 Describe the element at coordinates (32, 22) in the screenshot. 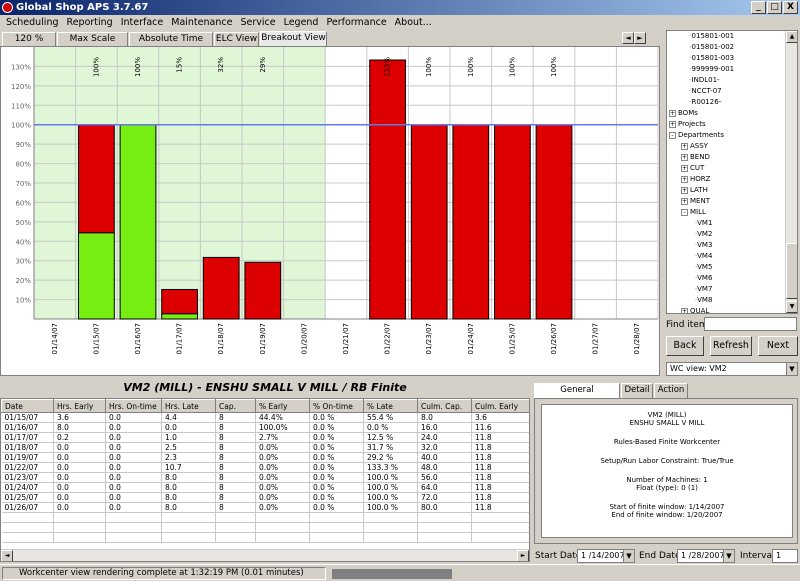

I see `menu-scheduling: Scheduling` at that location.